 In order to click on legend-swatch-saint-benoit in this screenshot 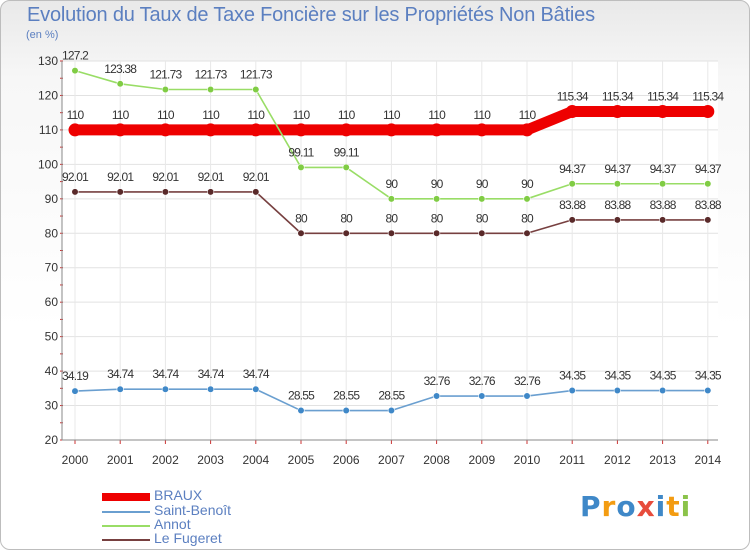, I will do `click(126, 512)`.